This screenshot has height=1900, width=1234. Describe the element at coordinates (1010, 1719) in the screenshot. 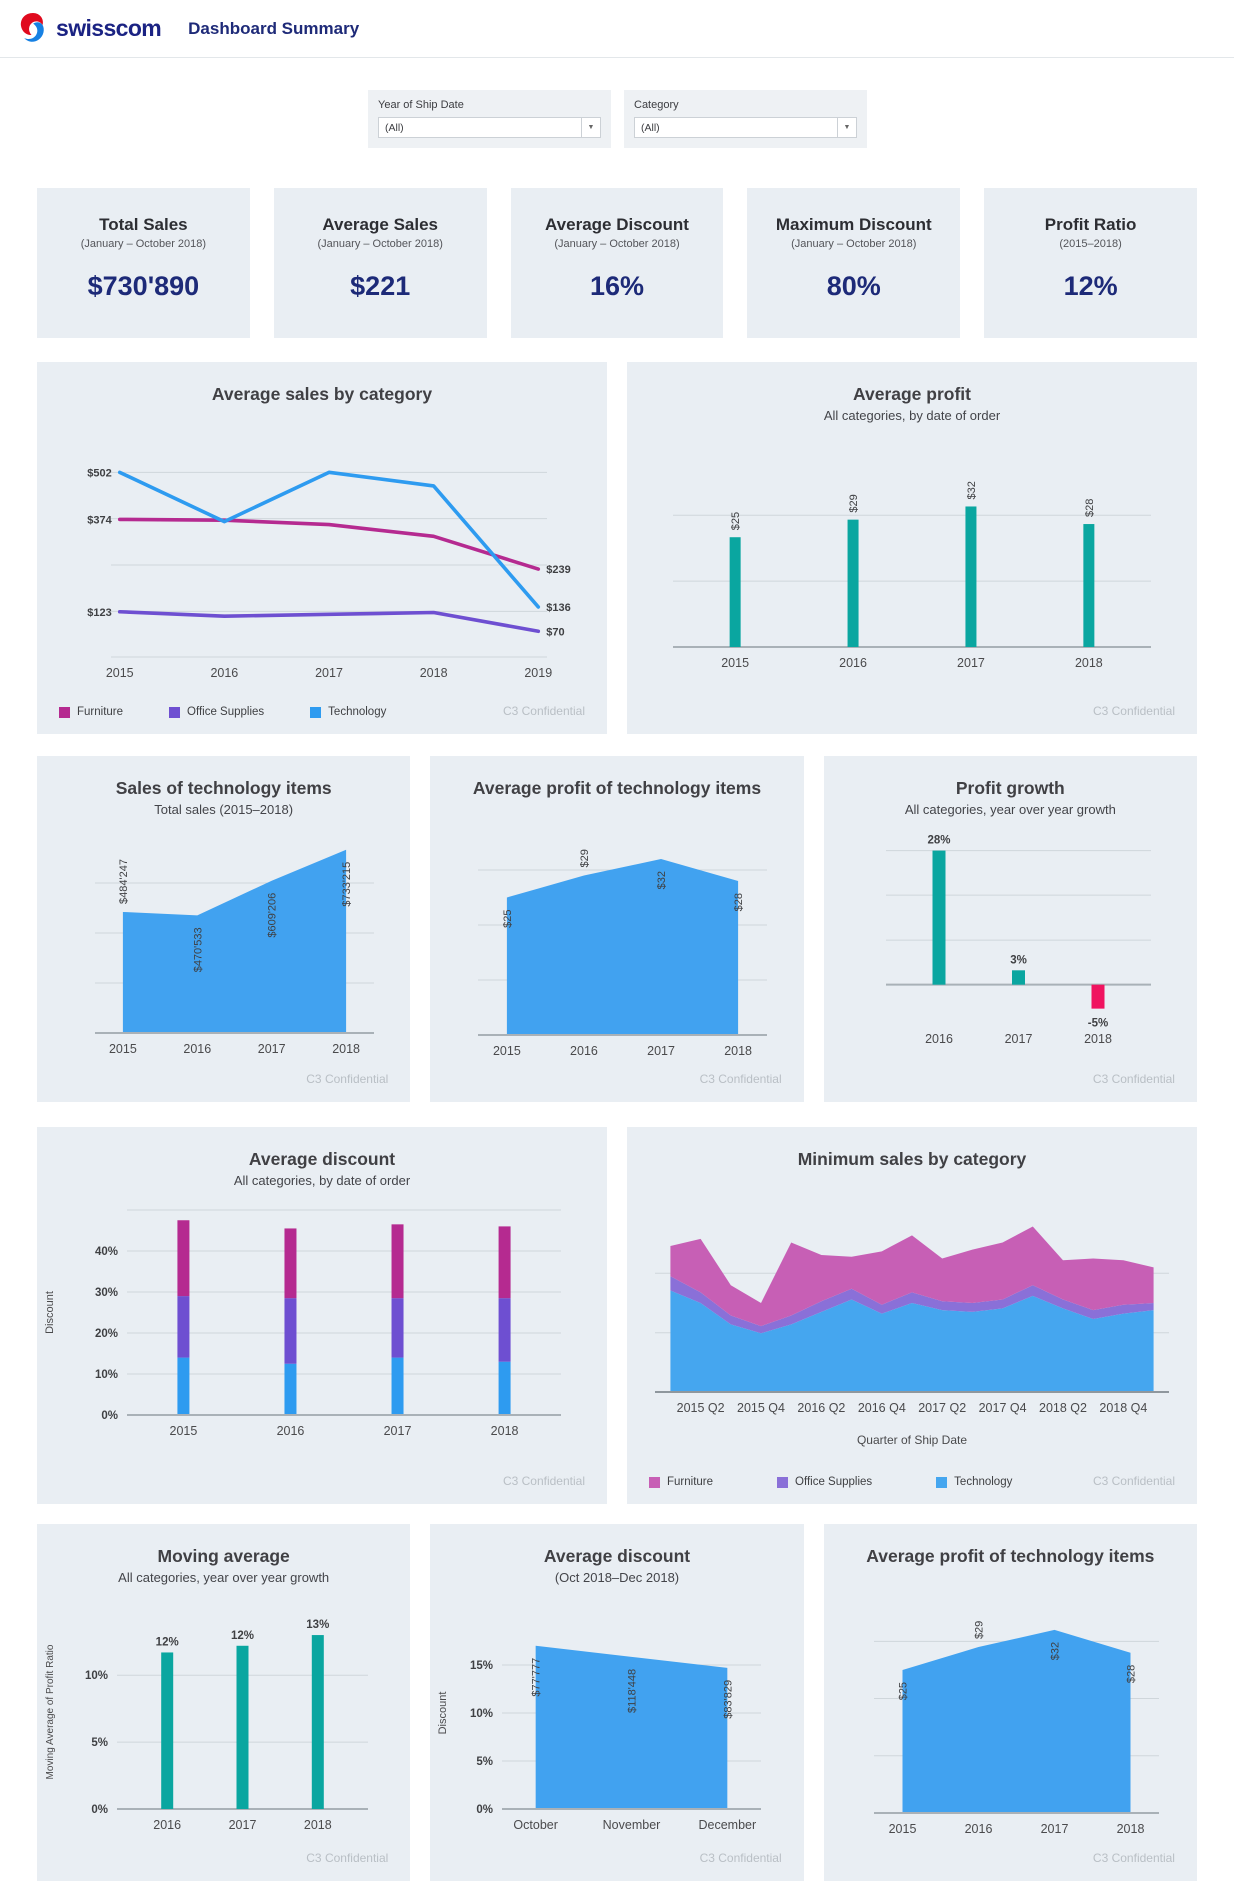

I see `average-profit-of-technology-items-chart-2: 2015 2016 2017 2018 $25 $29 $32 $28` at that location.